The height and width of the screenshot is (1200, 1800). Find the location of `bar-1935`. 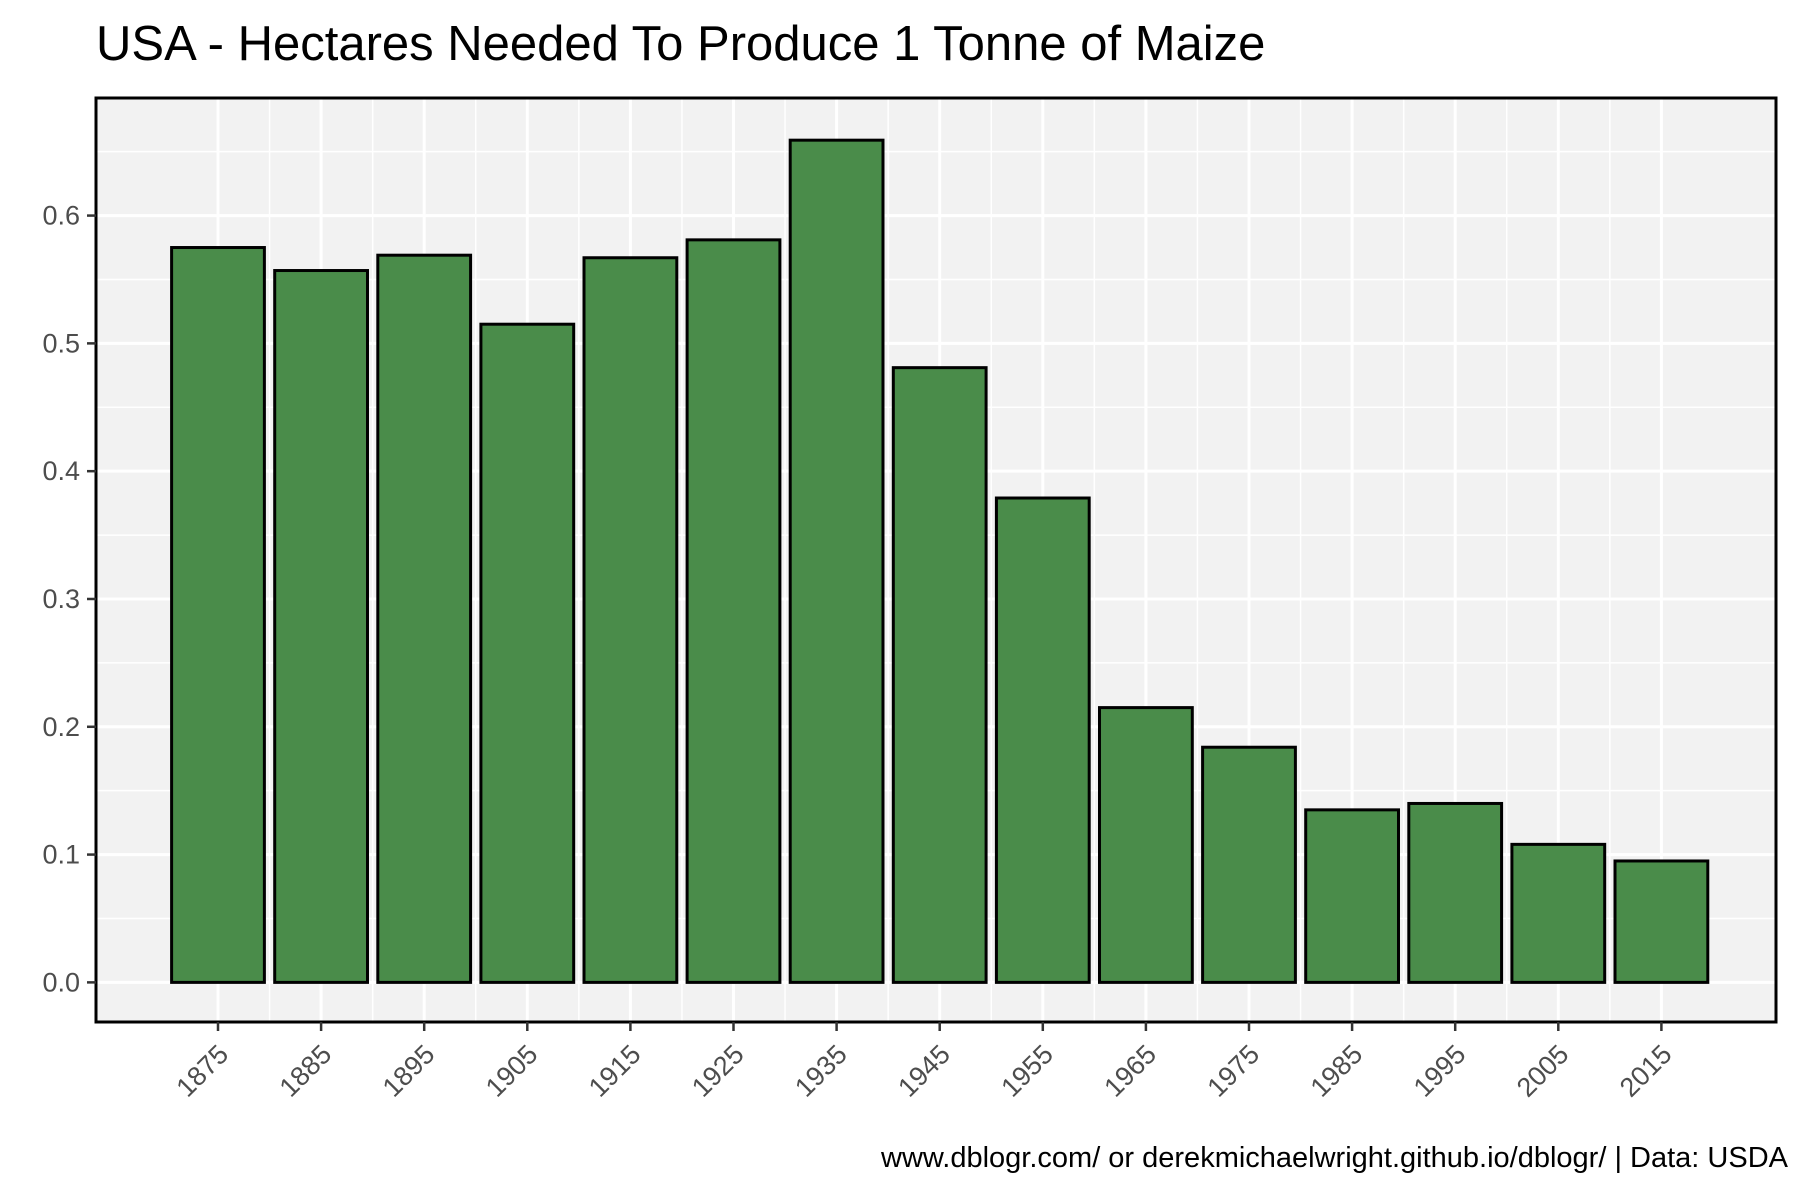

bar-1935 is located at coordinates (836, 561).